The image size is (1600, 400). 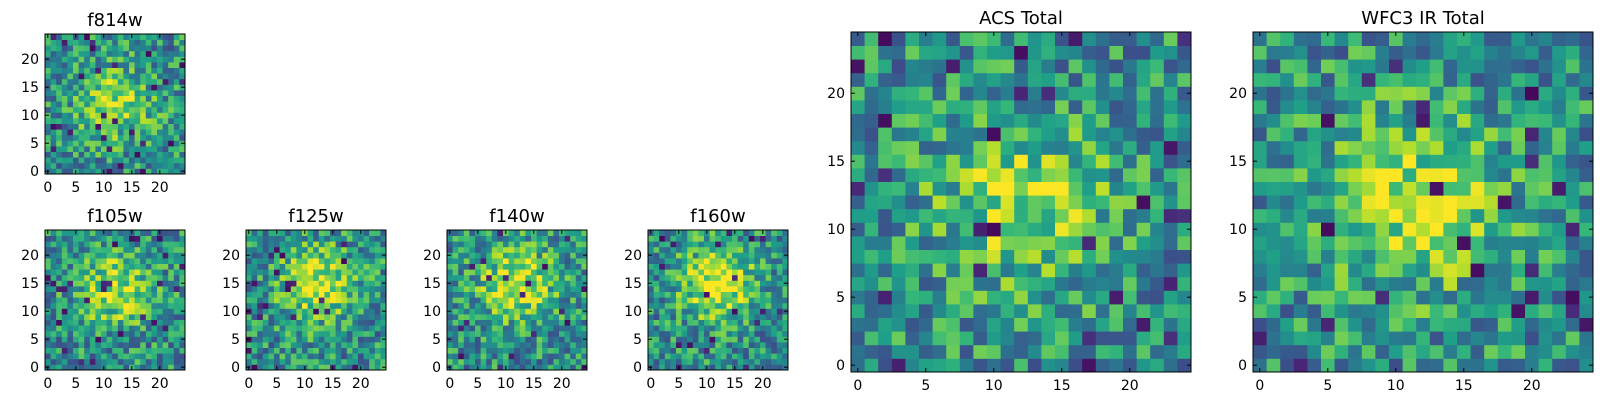 What do you see at coordinates (315, 216) in the screenshot?
I see `panel-title-f125w: f125w` at bounding box center [315, 216].